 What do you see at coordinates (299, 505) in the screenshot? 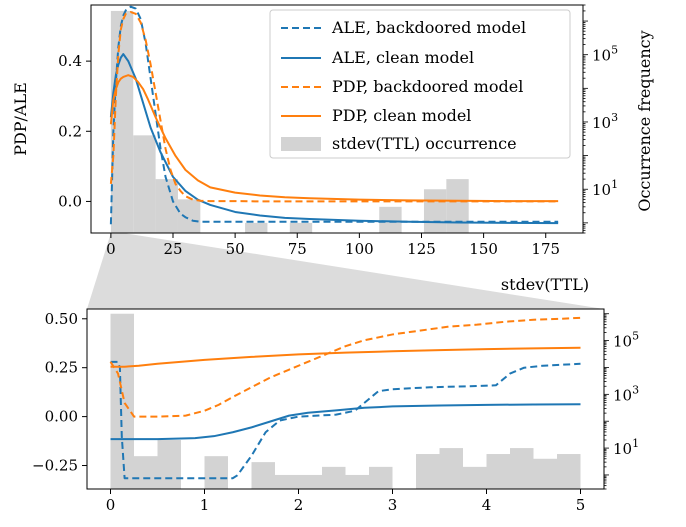
I see `x-tick-label: 2` at bounding box center [299, 505].